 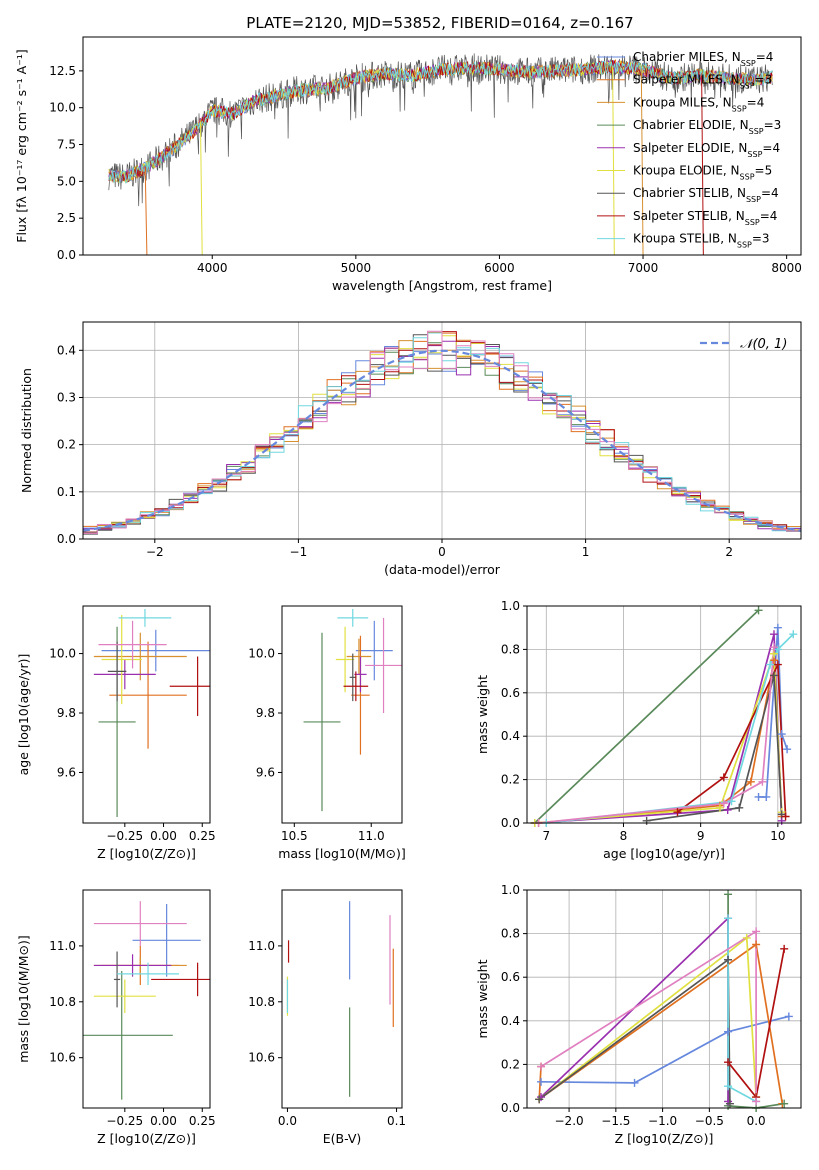 What do you see at coordinates (66, 397) in the screenshot?
I see `y-tick-label: 0.3` at bounding box center [66, 397].